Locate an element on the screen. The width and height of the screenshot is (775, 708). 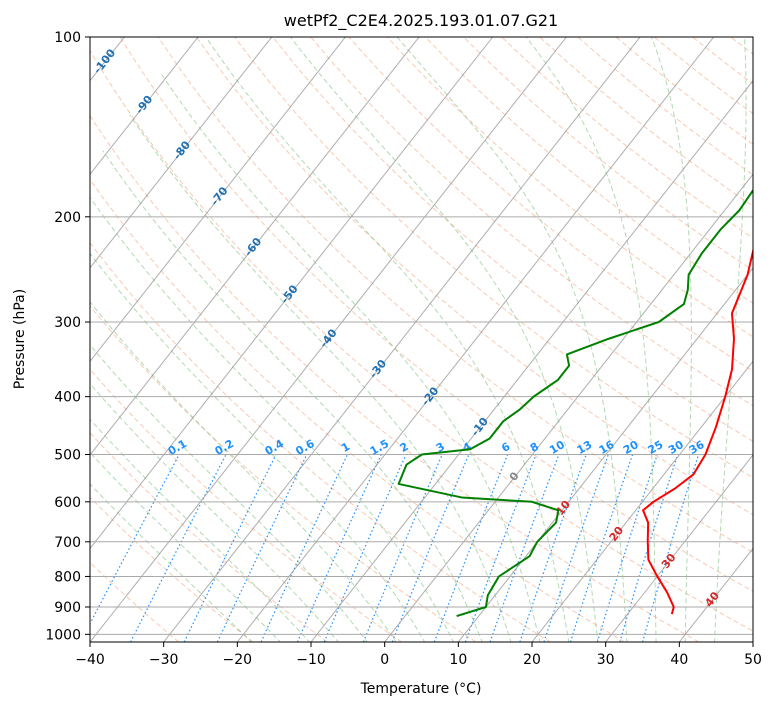
isotherm-label: -40 is located at coordinates (328, 338).